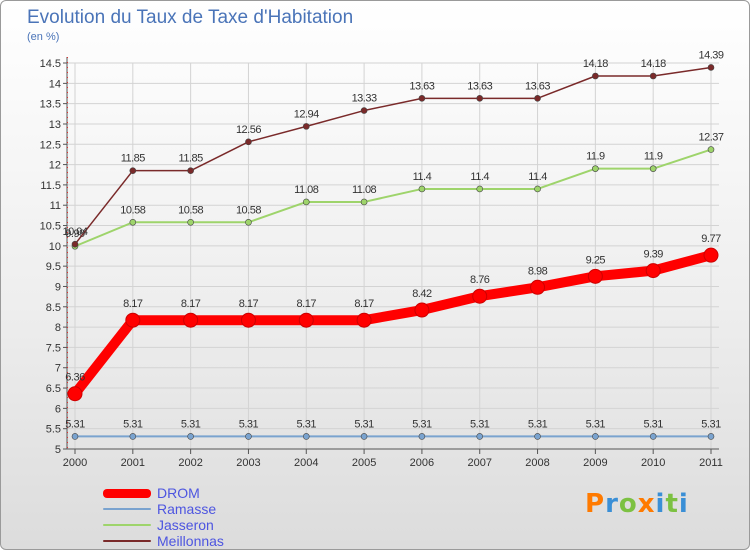 This screenshot has width=750, height=550. I want to click on legend-swatch-ramasse, so click(127, 509).